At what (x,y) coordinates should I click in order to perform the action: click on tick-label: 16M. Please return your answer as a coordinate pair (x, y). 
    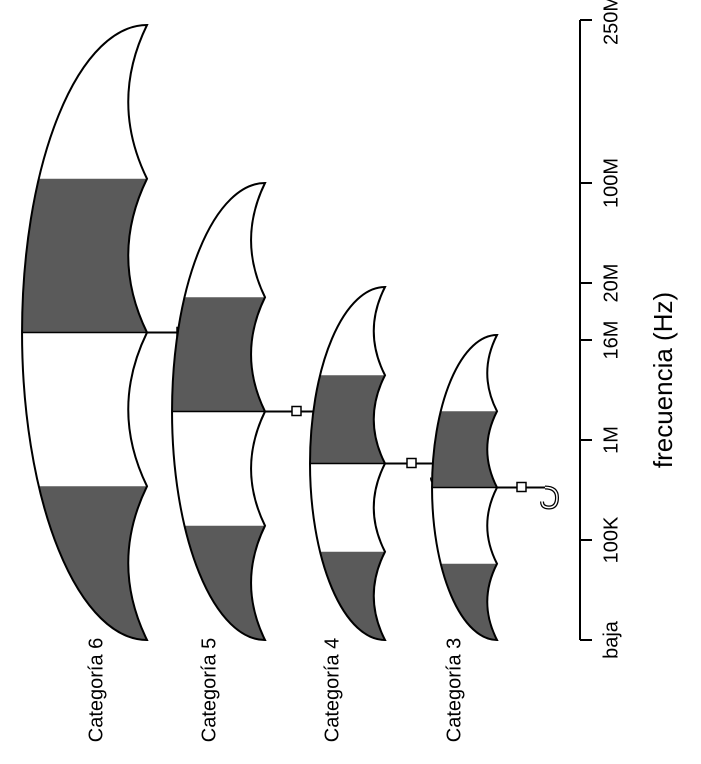
    Looking at the image, I should click on (611, 340).